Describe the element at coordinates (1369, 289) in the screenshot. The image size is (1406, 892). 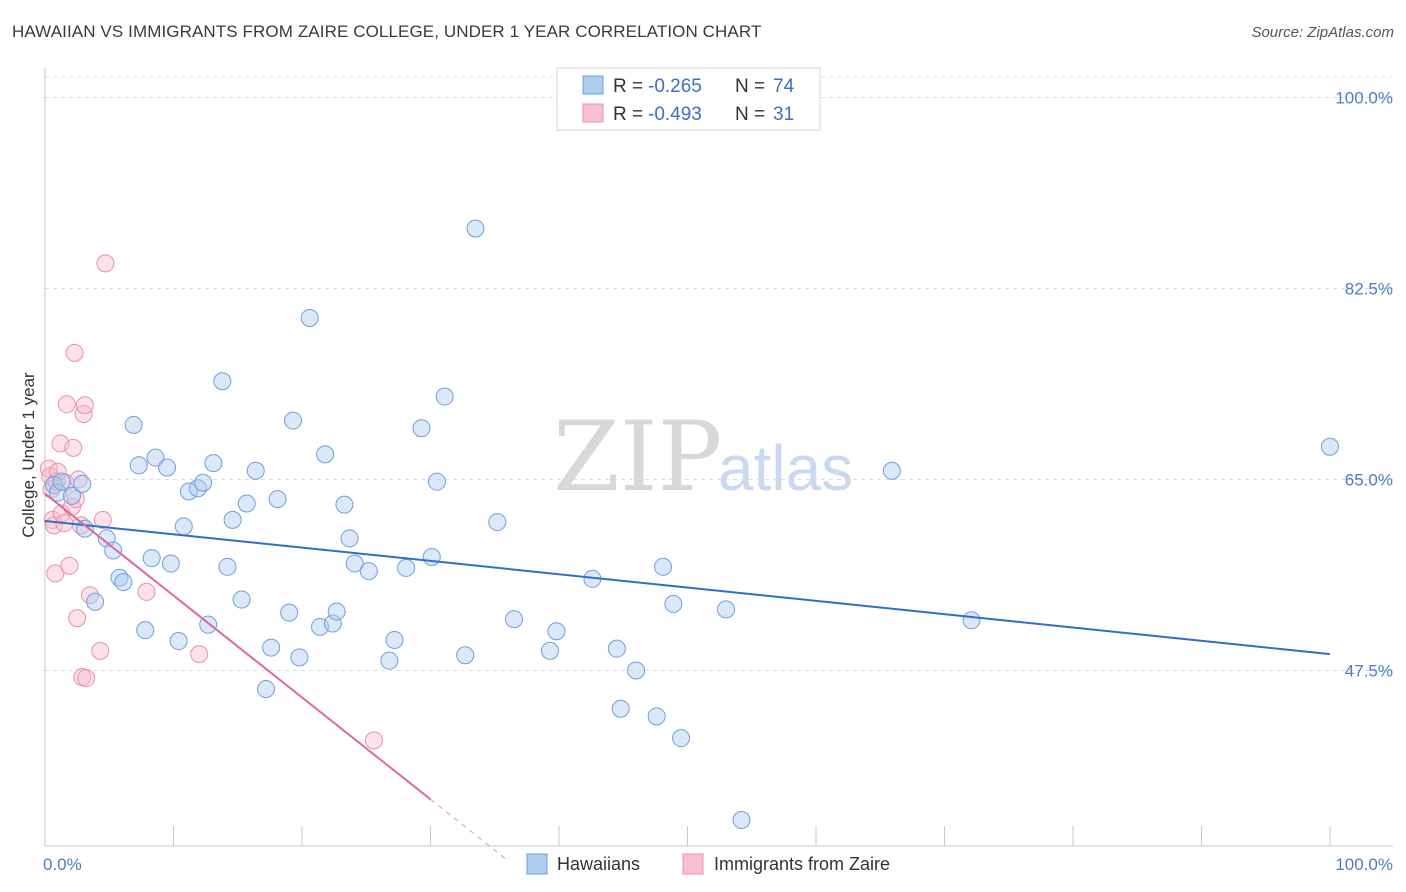
I see `y-tick-label: 82.5%` at that location.